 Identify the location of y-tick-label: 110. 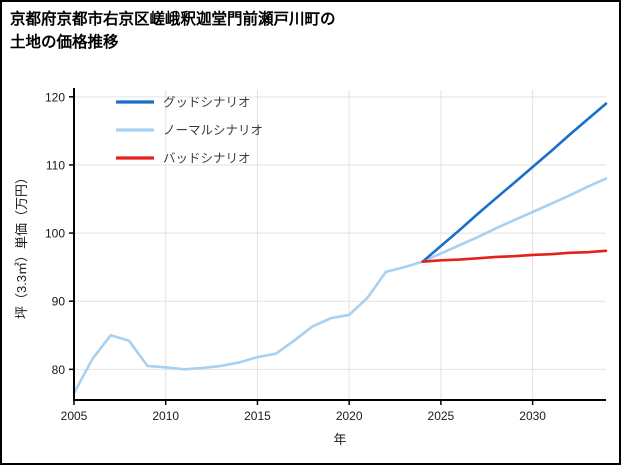
(55, 165).